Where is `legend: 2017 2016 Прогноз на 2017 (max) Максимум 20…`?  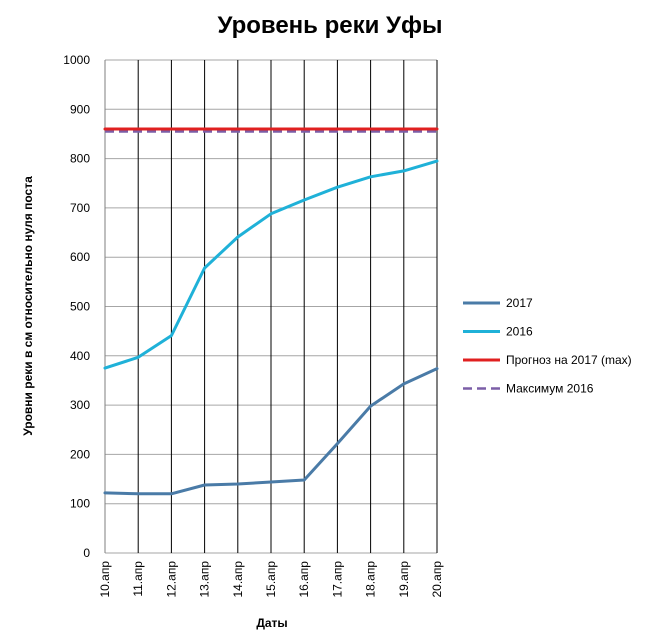
legend: 2017 2016 Прогноз на 2017 (max) Максимум 20… is located at coordinates (547, 346).